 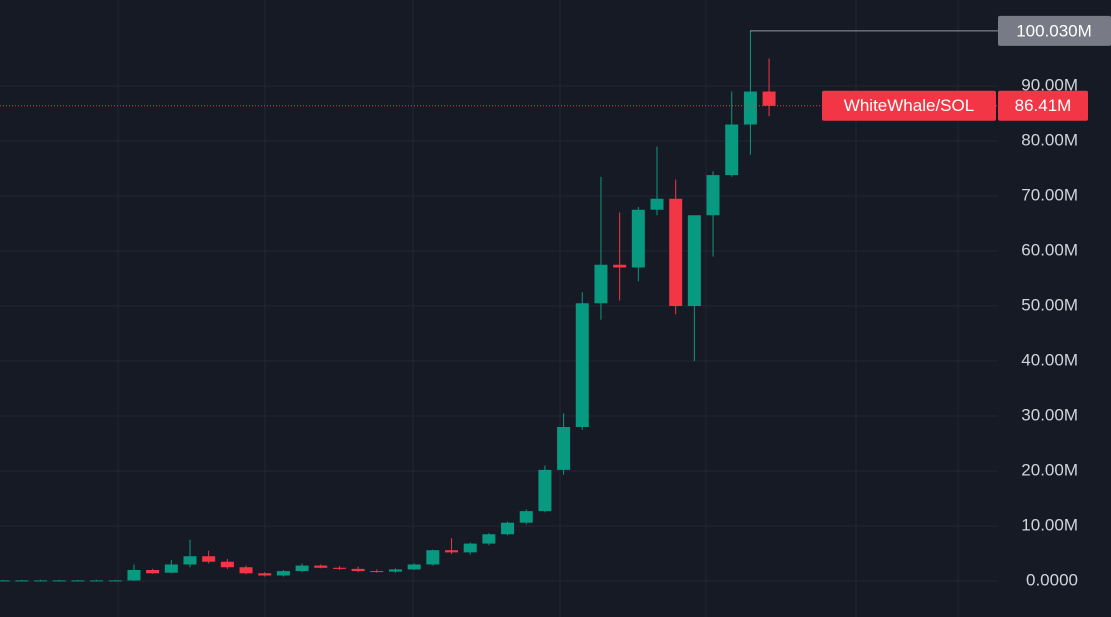 I want to click on y-tick-label: 50.00M, so click(x=1049, y=304).